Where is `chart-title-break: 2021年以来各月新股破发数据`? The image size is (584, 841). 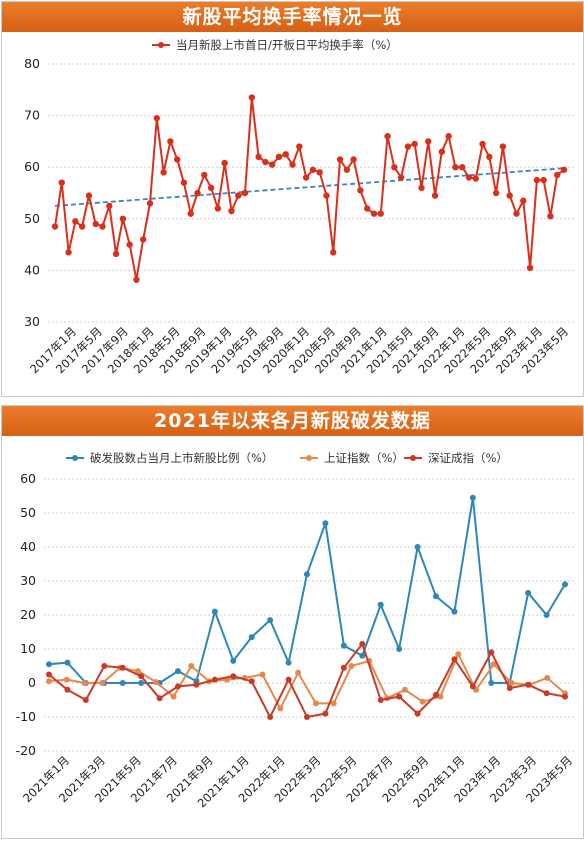 chart-title-break: 2021年以来各月新股破发数据 is located at coordinates (292, 421).